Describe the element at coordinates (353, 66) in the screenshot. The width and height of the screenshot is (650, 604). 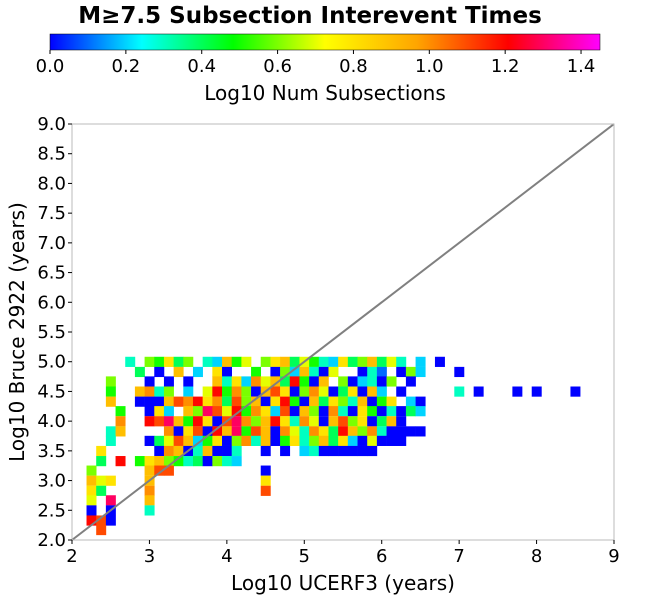
I see `colorbar-tick-label: 0.8` at that location.